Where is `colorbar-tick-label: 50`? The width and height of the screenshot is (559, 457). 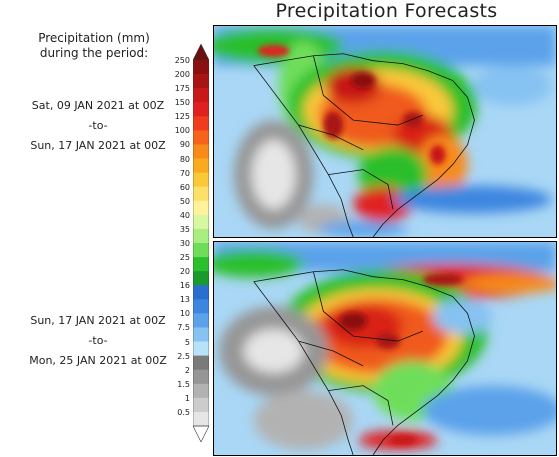 colorbar-tick-label: 50 is located at coordinates (184, 201).